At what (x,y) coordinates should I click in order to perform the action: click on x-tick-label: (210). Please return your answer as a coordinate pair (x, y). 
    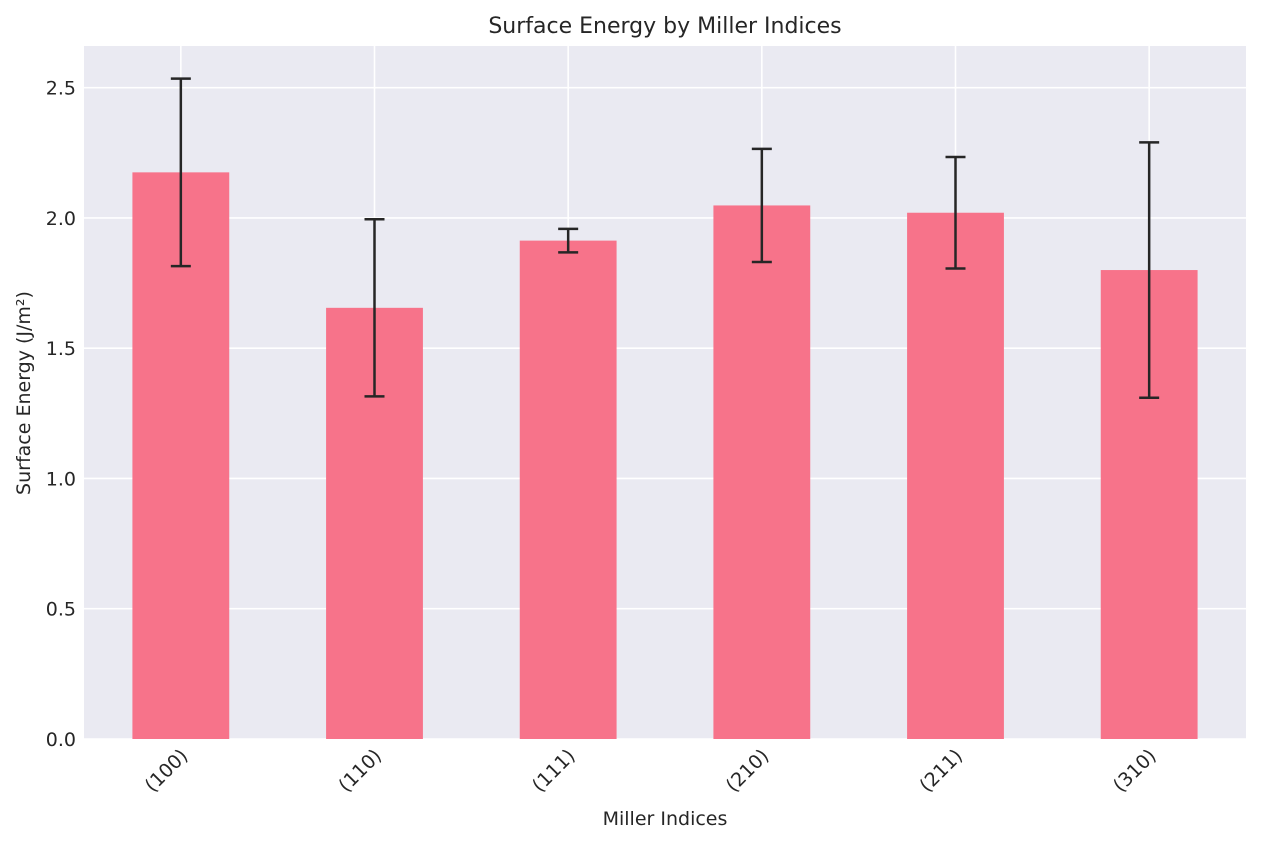
    Looking at the image, I should click on (748, 771).